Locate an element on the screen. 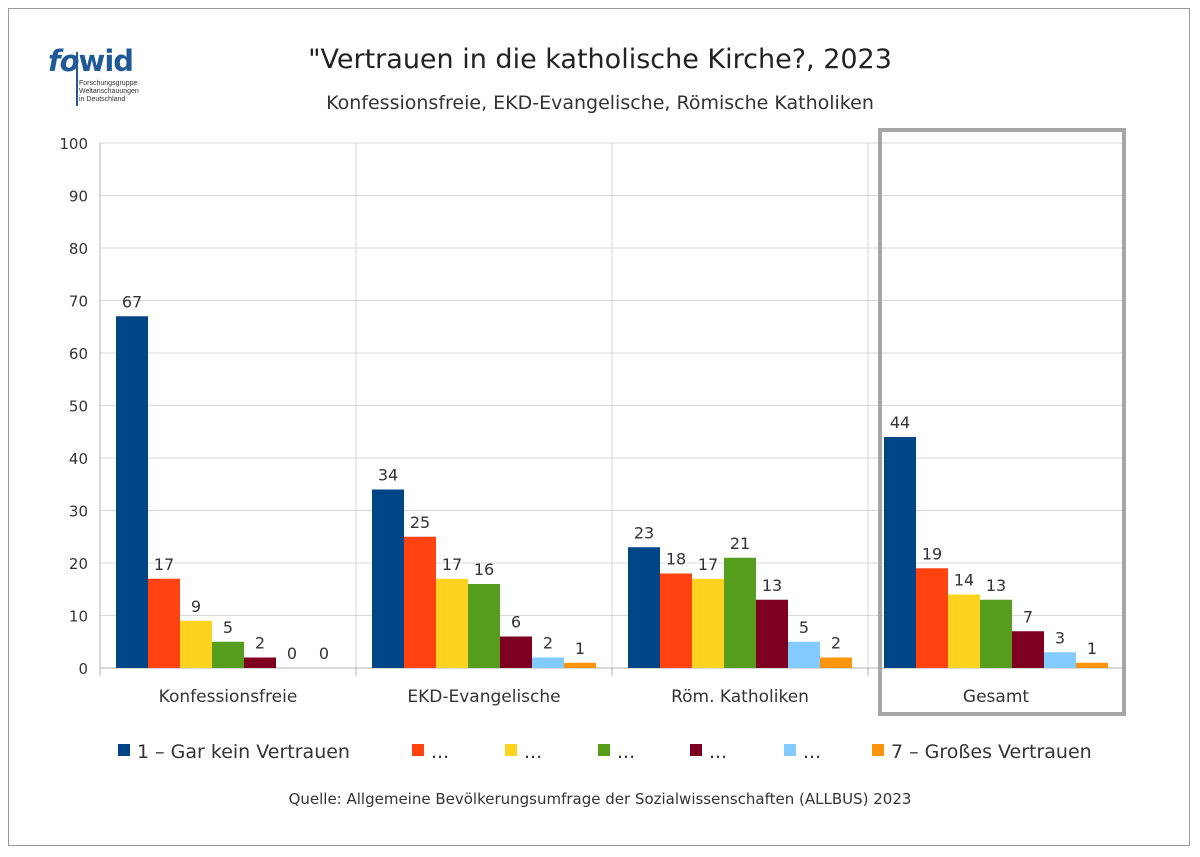 This screenshot has height=857, width=1200. data-label: 18 is located at coordinates (676, 559).